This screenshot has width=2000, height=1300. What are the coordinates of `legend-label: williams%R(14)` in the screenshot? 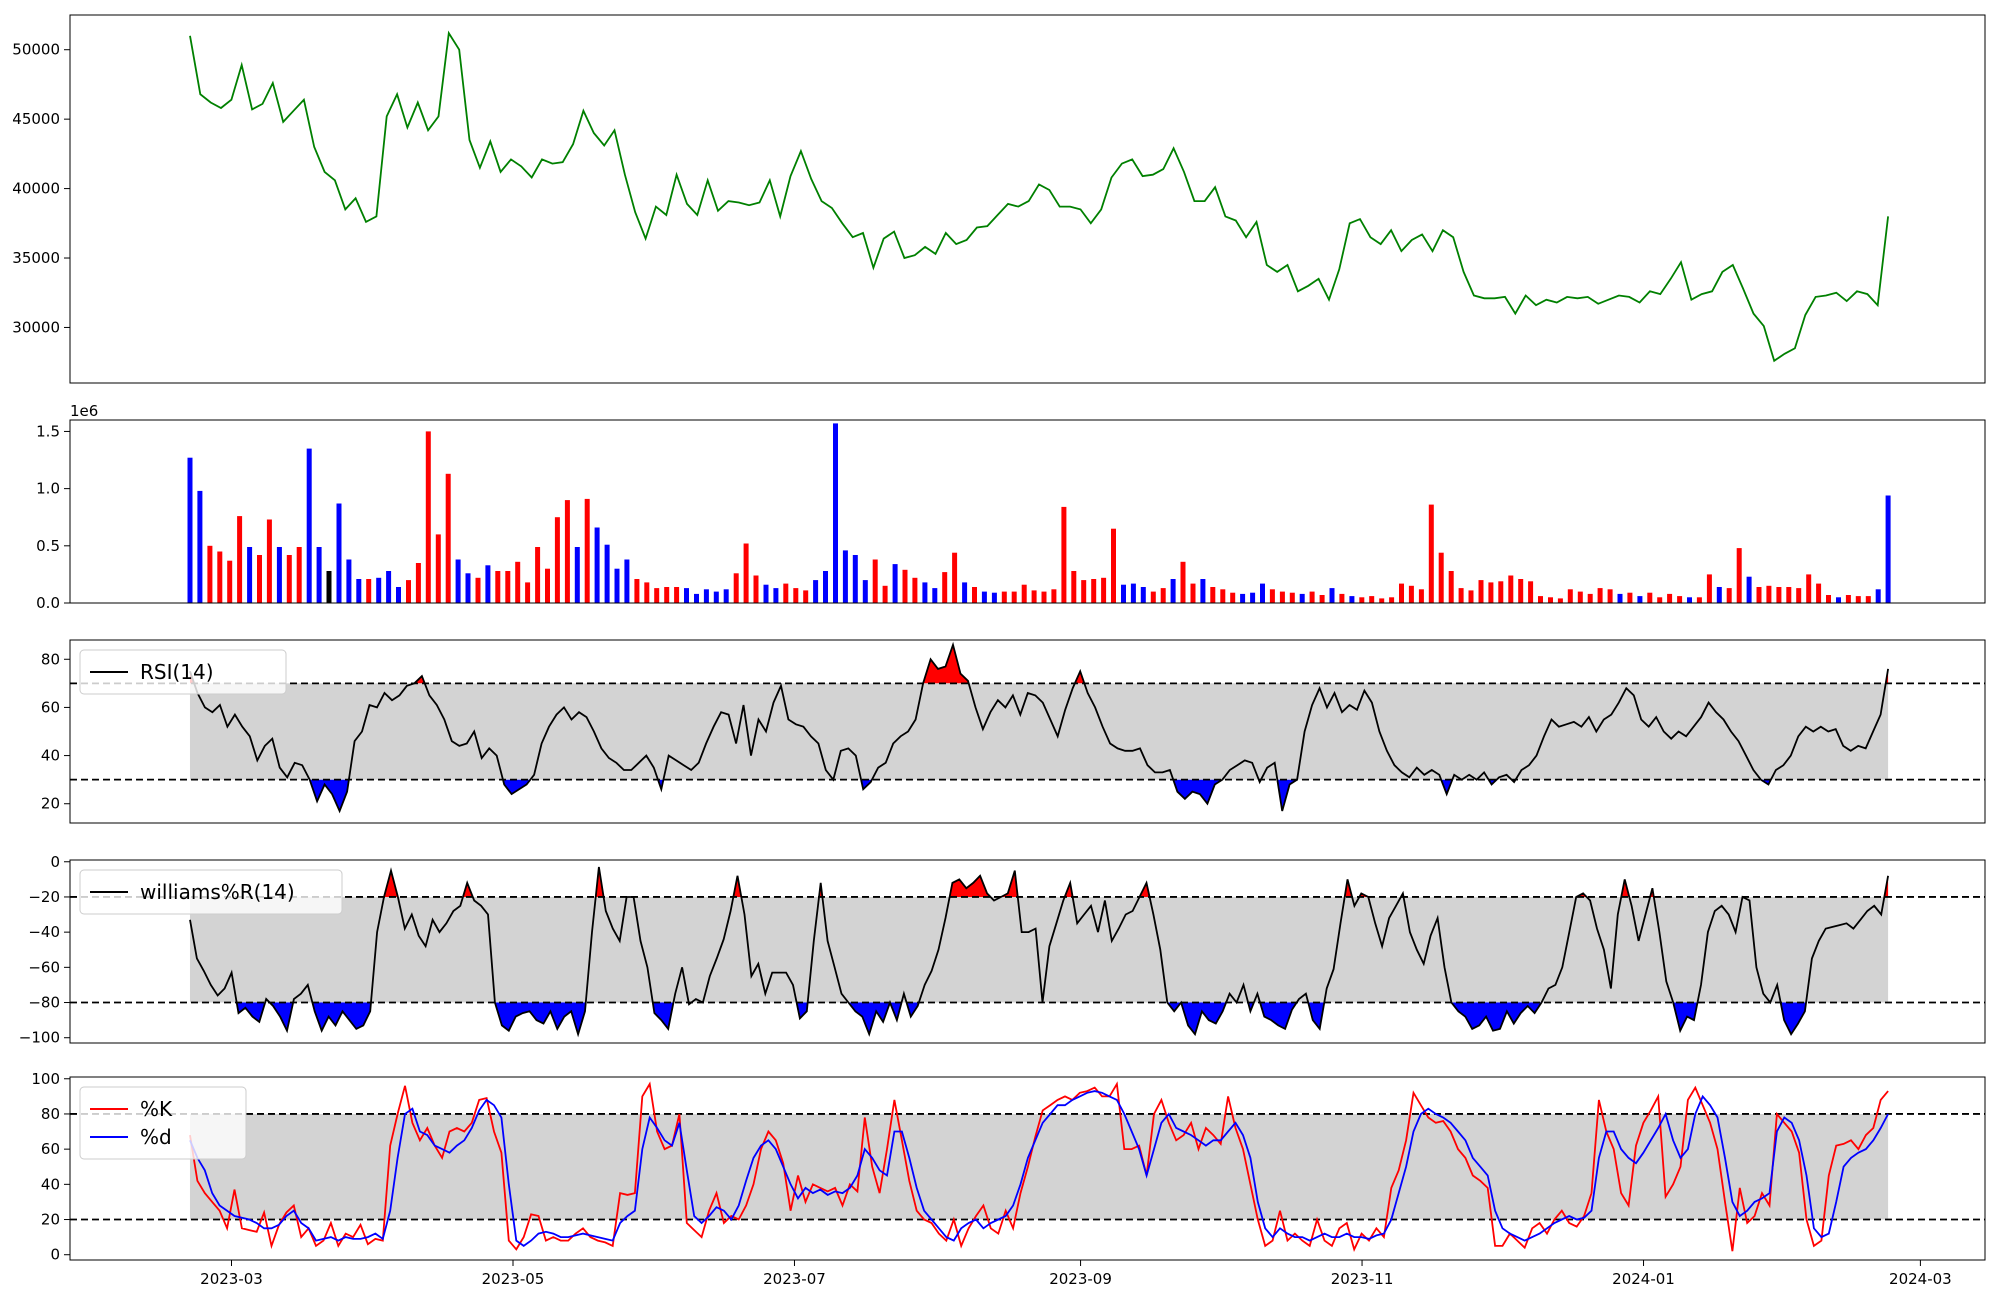 It's located at (217, 892).